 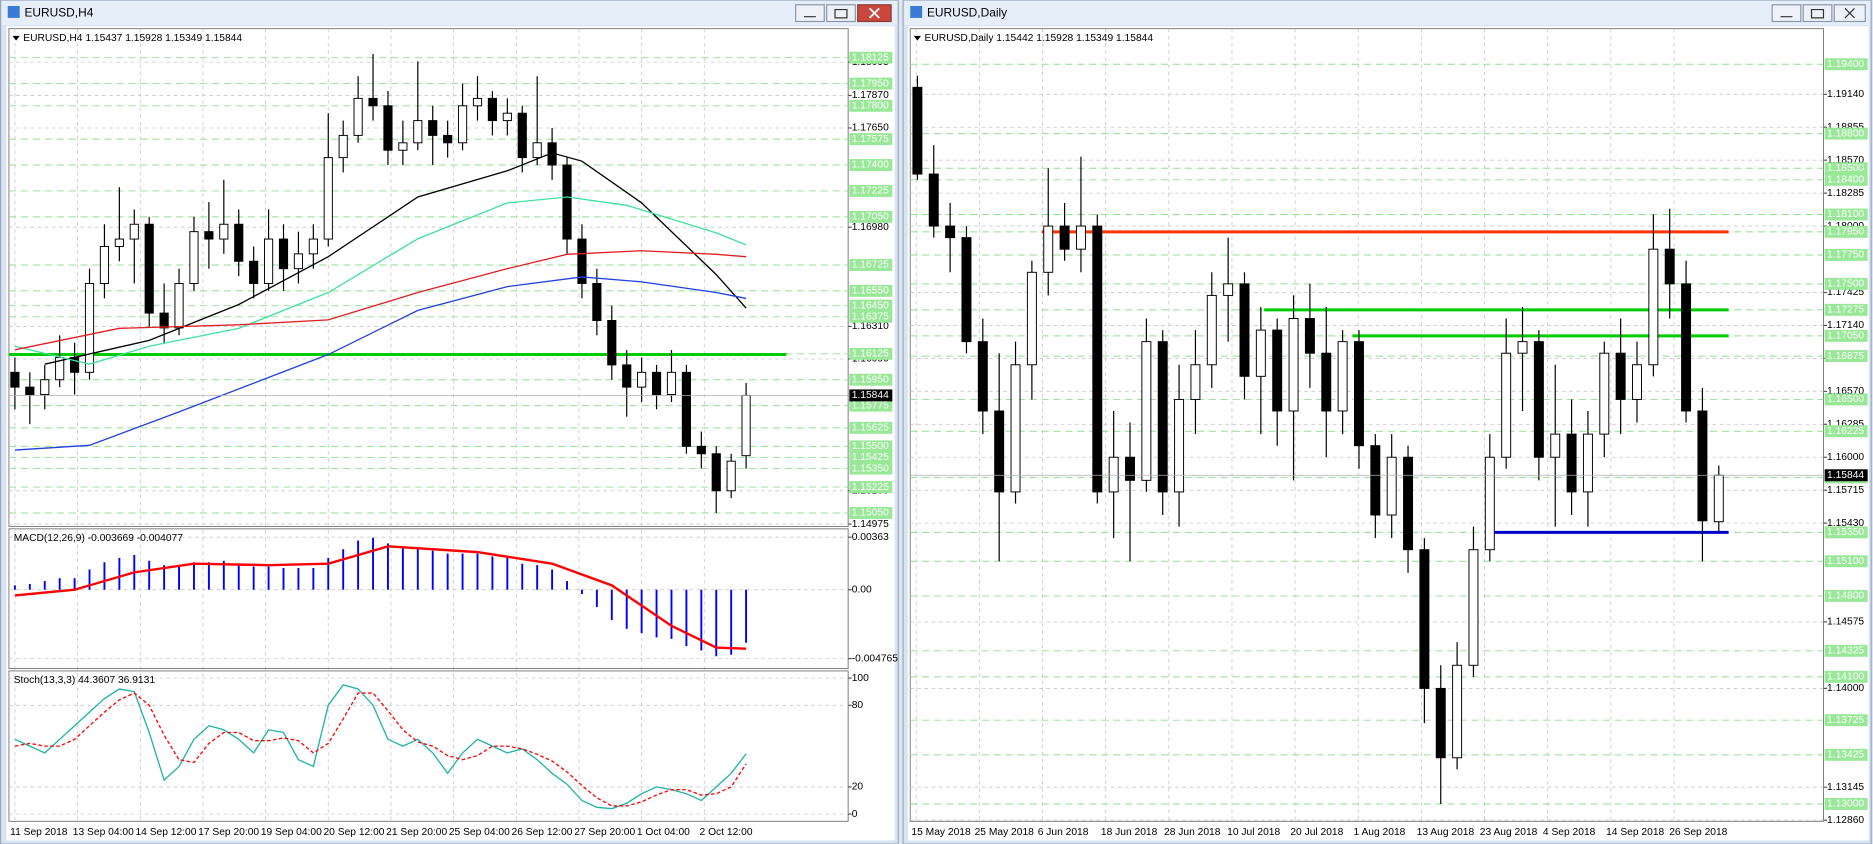 I want to click on level-label: 1.17400, so click(x=870, y=165).